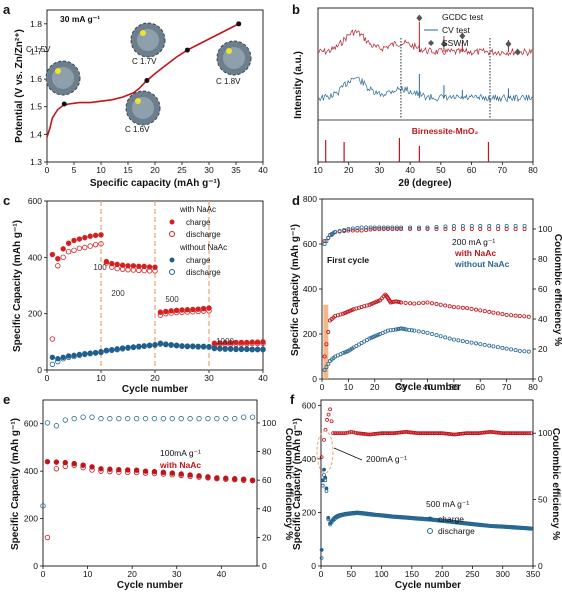 The image size is (562, 592). What do you see at coordinates (19, 86) in the screenshot?
I see `panel-a-ylabel: Potential (V vs. Zn/Zn²⁺)` at bounding box center [19, 86].